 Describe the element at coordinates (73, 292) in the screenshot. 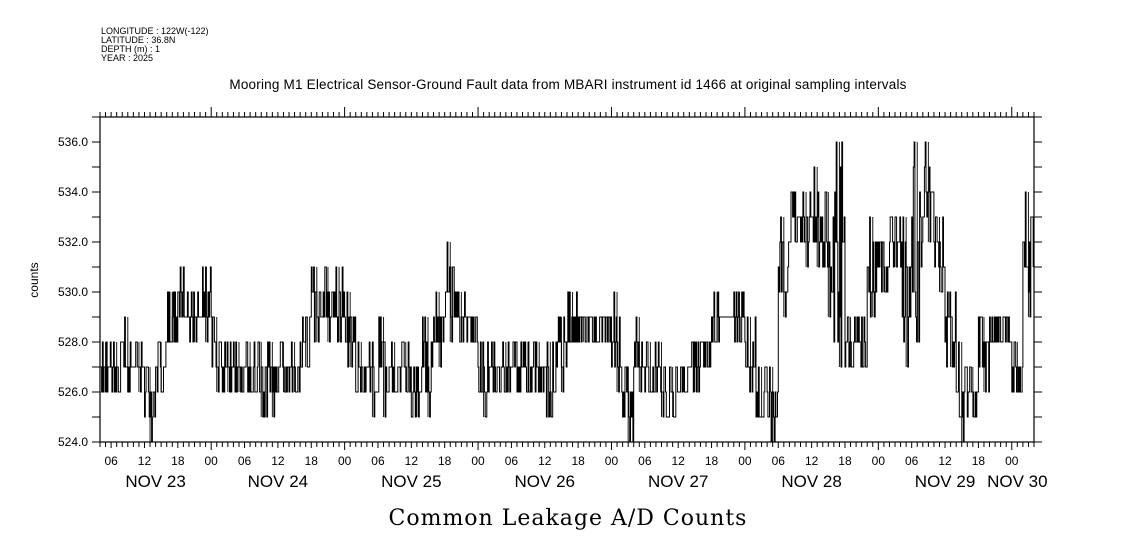

I see `y-tick-label: 530.0` at that location.